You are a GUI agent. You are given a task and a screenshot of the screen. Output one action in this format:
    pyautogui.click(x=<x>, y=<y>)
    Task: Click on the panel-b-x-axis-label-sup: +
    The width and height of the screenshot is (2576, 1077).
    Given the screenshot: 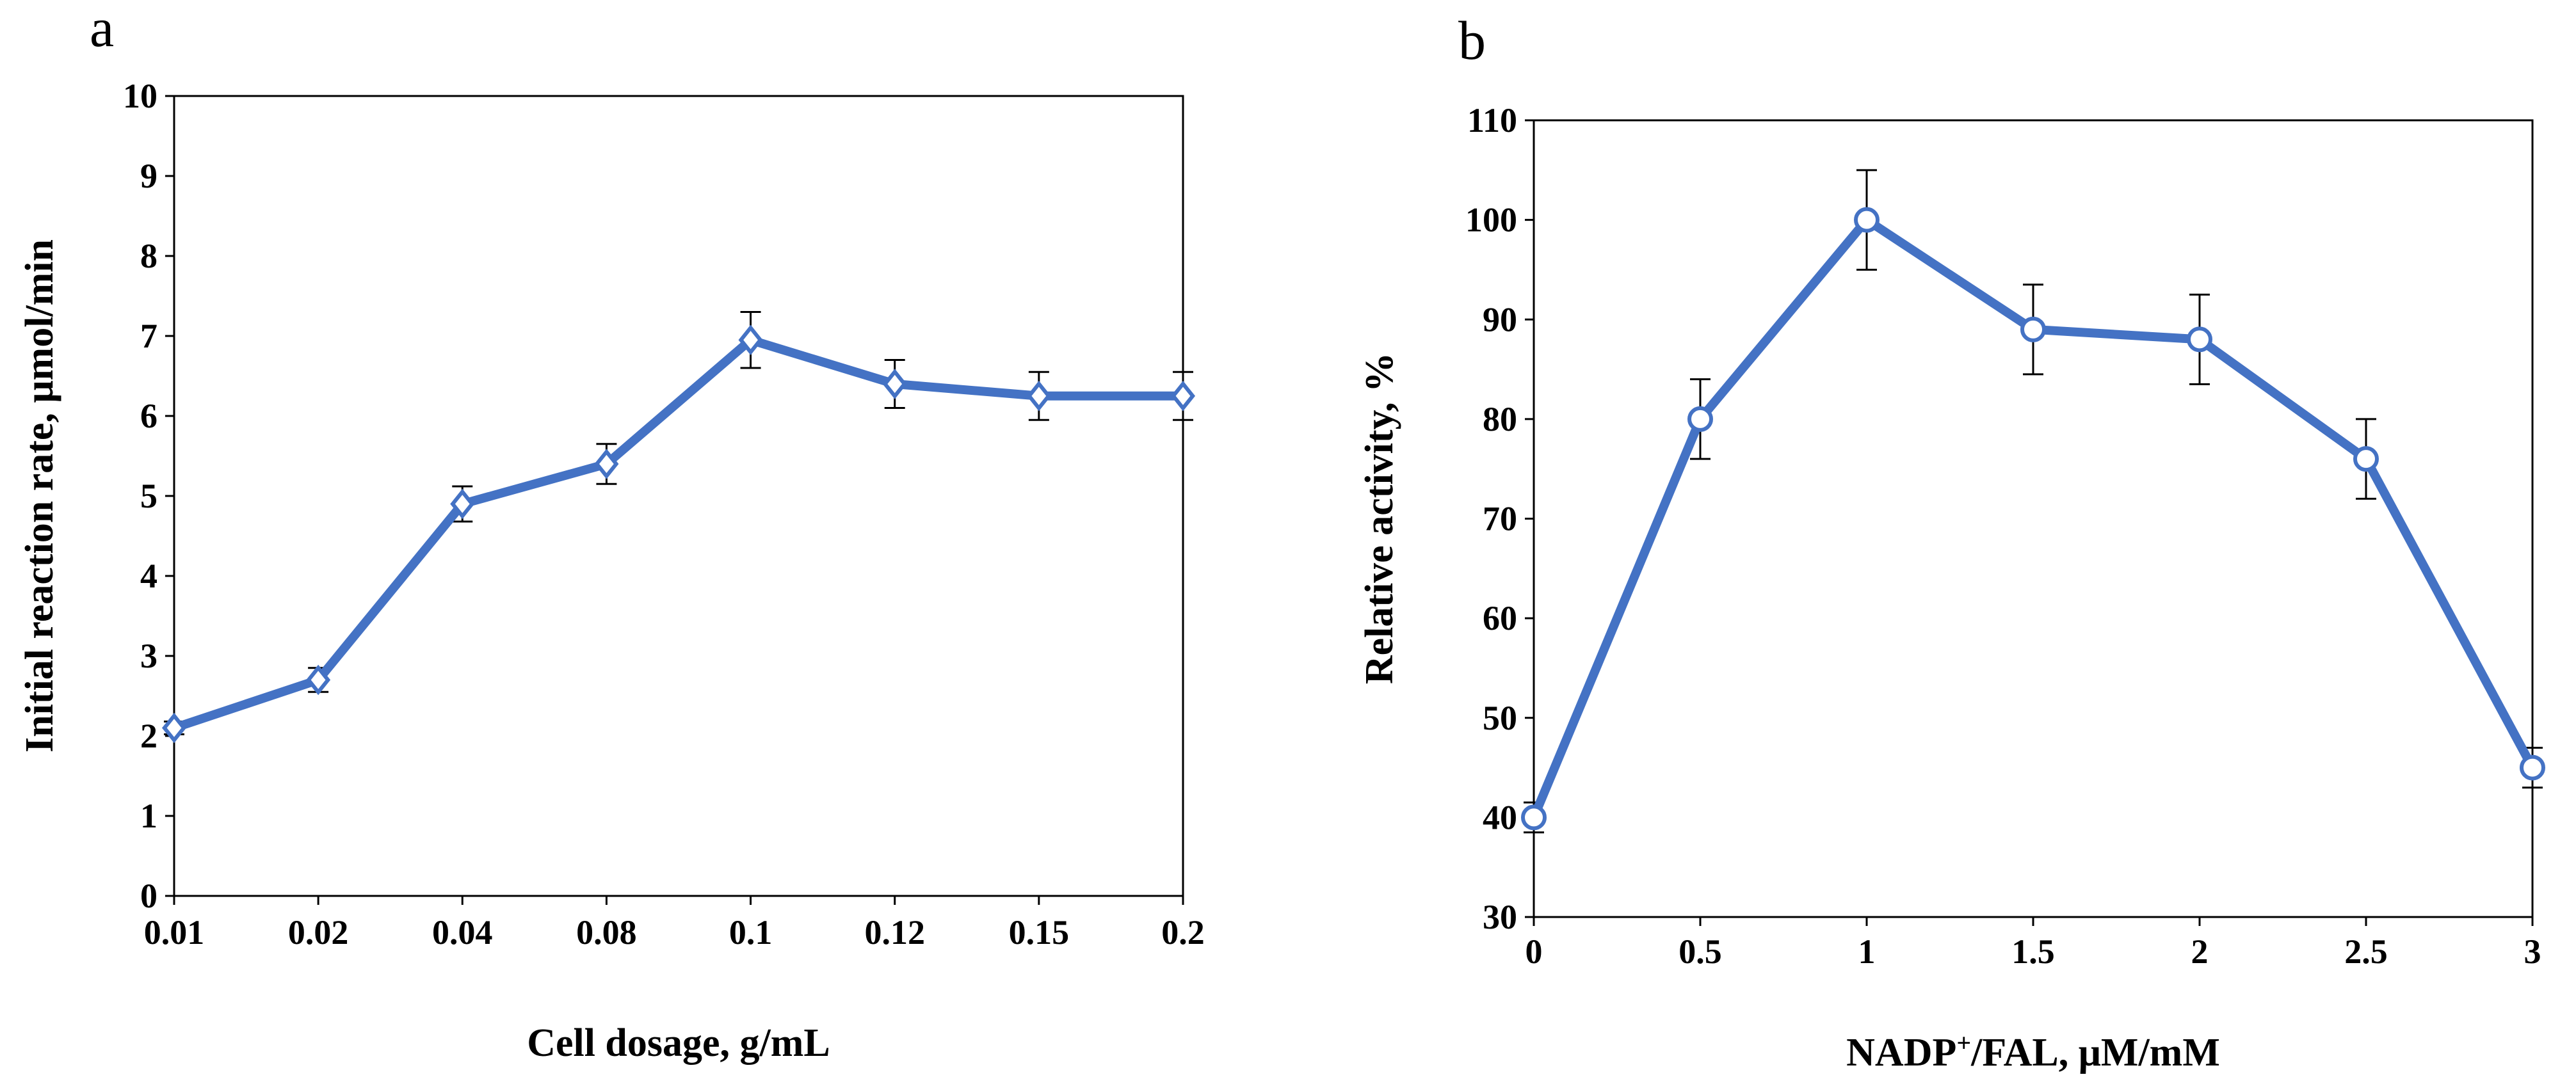 What is the action you would take?
    pyautogui.click(x=1963, y=1042)
    